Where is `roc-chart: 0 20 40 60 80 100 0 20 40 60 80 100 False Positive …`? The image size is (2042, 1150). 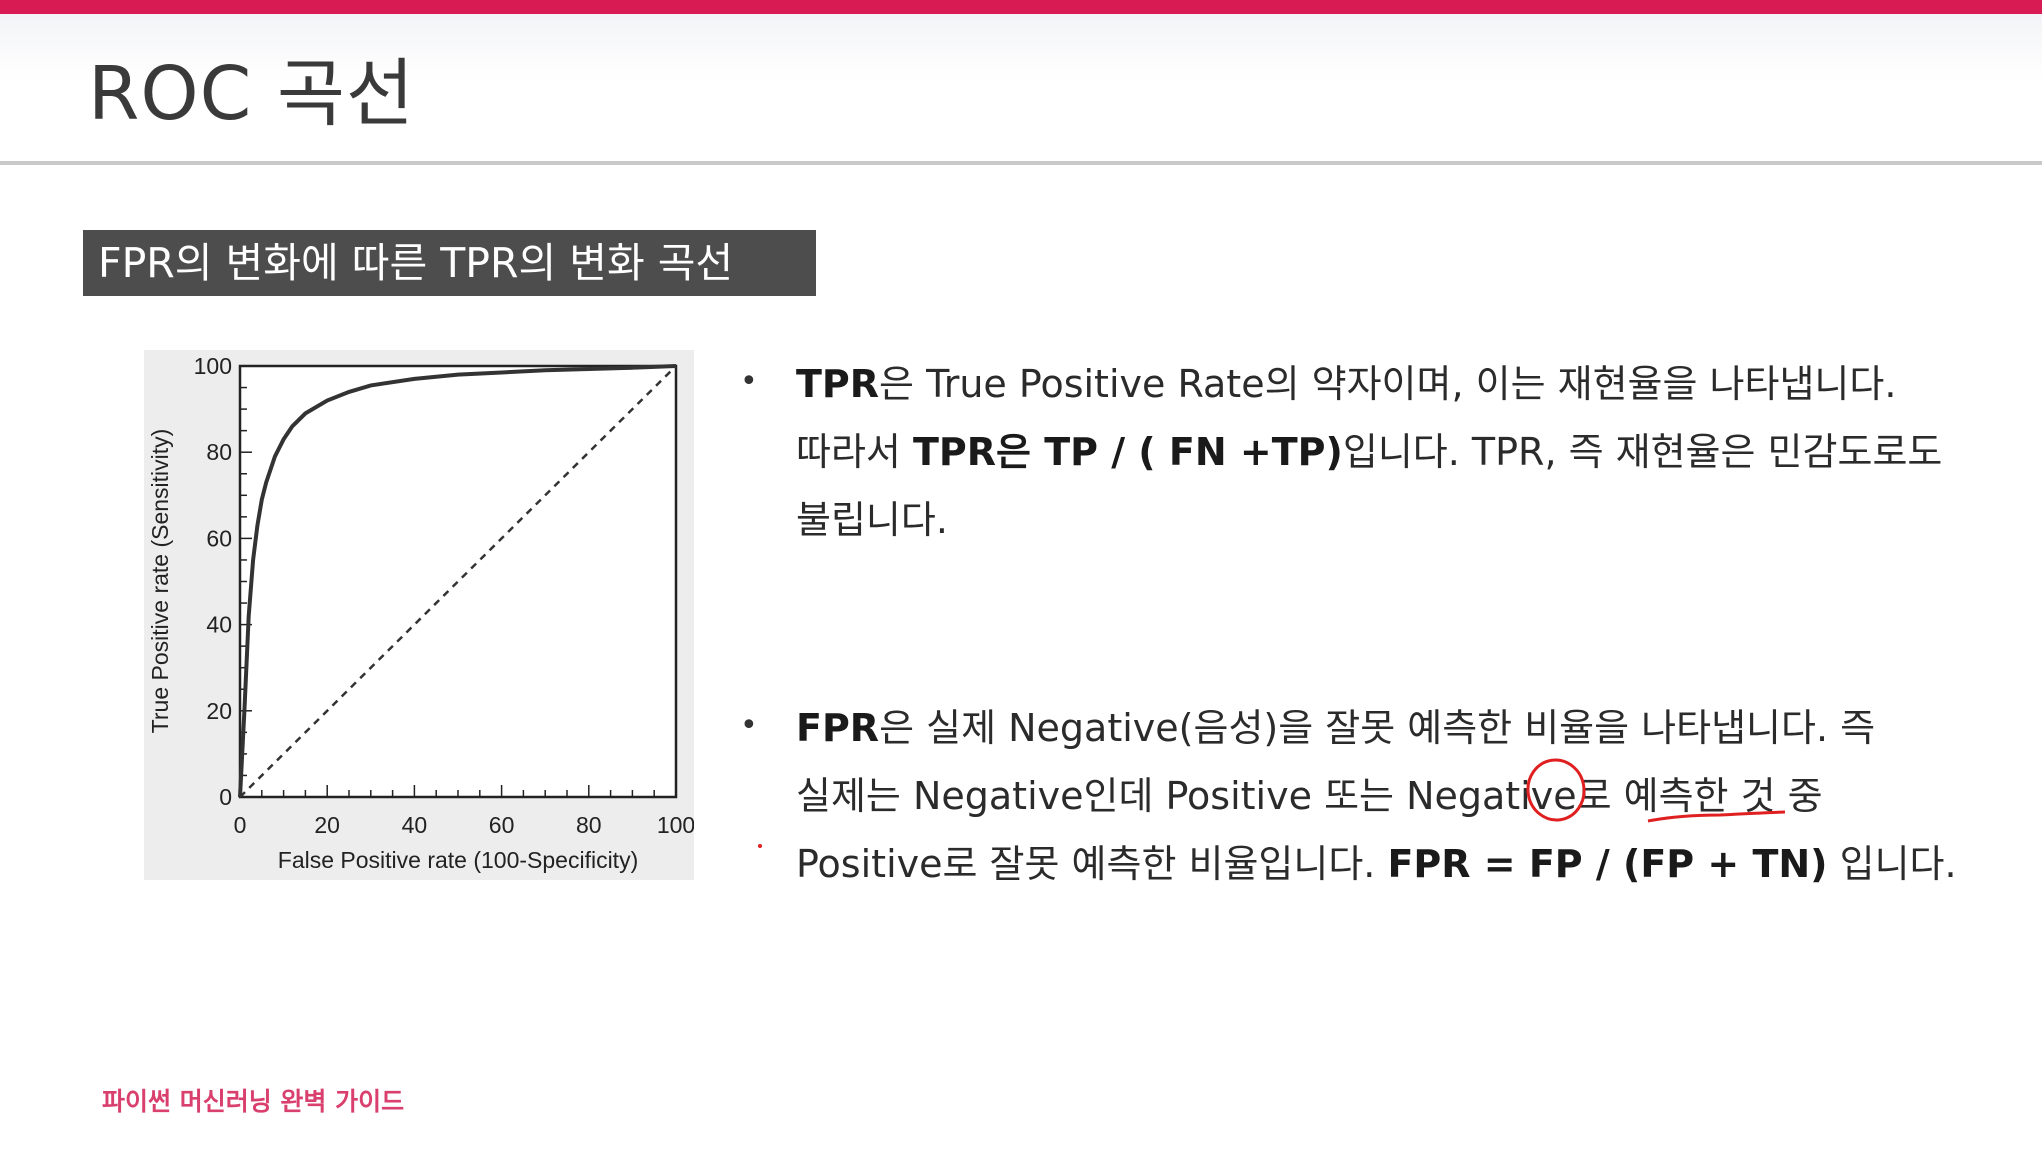
roc-chart: 0 20 40 60 80 100 0 20 40 60 80 100 False Positive … is located at coordinates (419, 615).